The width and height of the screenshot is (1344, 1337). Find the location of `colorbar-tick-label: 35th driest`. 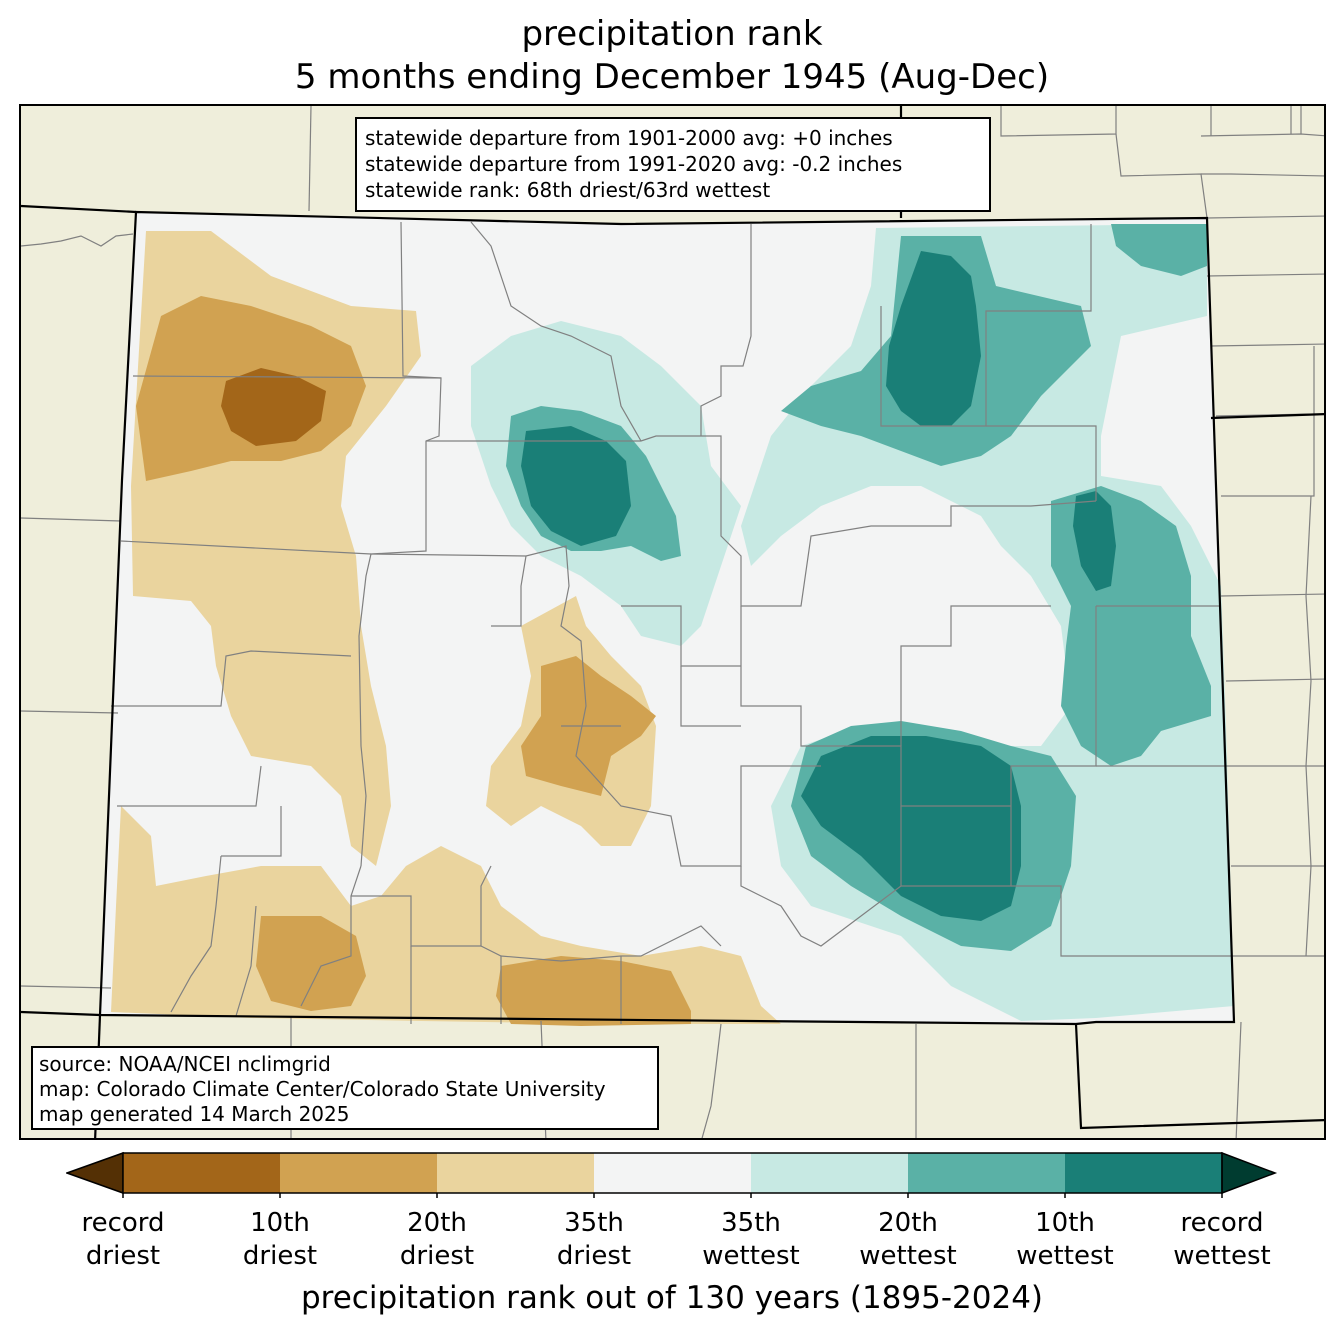

colorbar-tick-label: 35th driest is located at coordinates (594, 1240).